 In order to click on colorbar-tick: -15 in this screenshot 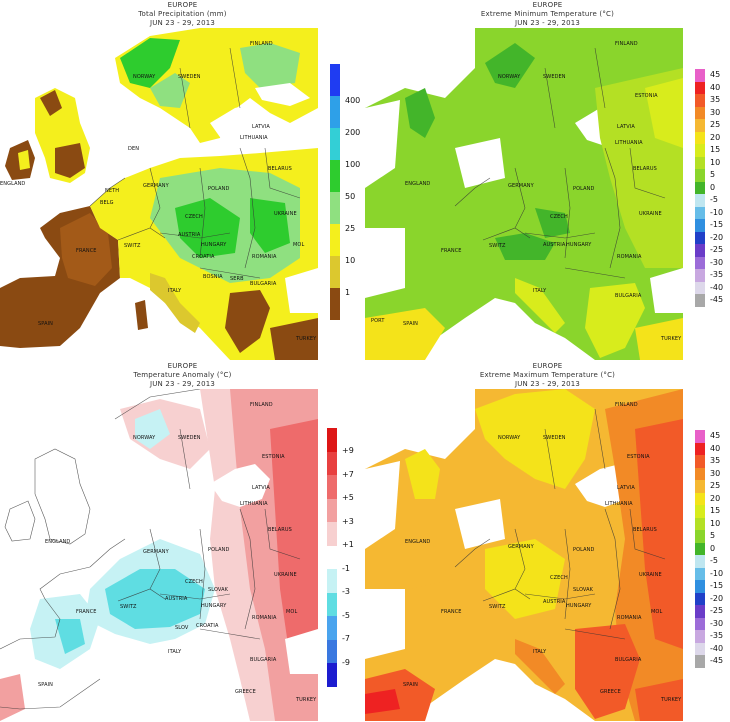, I will do `click(717, 224)`.